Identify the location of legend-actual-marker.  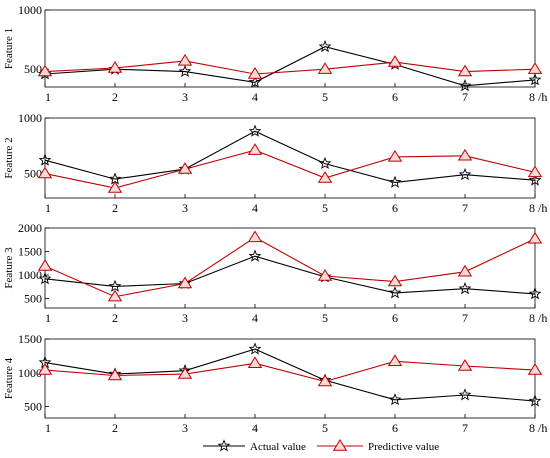
(224, 445).